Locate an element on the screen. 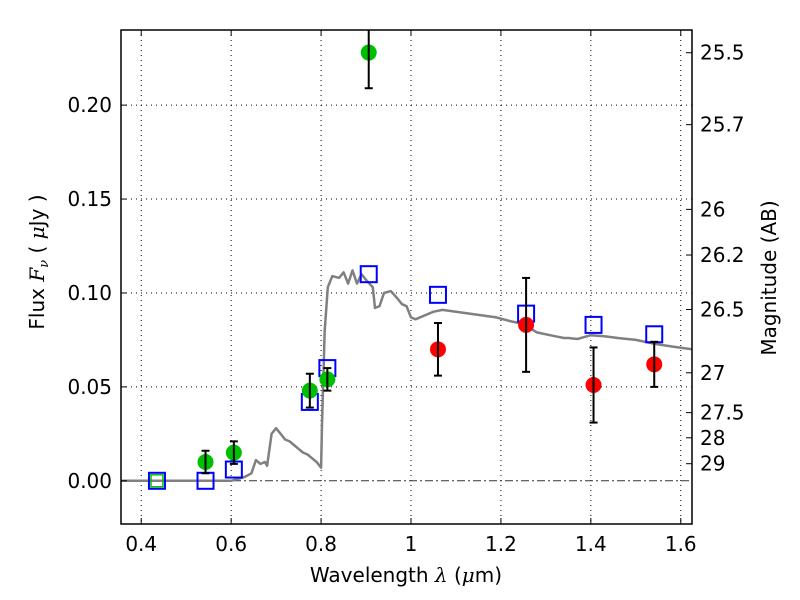 Image resolution: width=800 pixels, height=600 pixels. y2-tick-label: 28 is located at coordinates (712, 438).